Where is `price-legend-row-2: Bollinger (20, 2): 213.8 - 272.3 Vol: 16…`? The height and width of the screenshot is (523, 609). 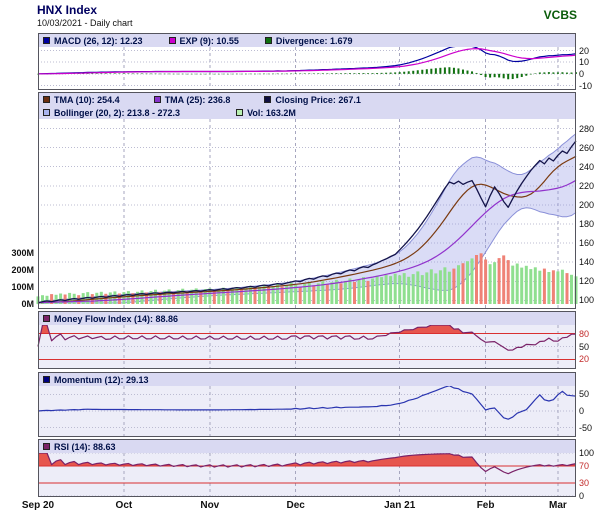 price-legend-row-2: Bollinger (20, 2): 213.8 - 272.3 Vol: 16… is located at coordinates (307, 112).